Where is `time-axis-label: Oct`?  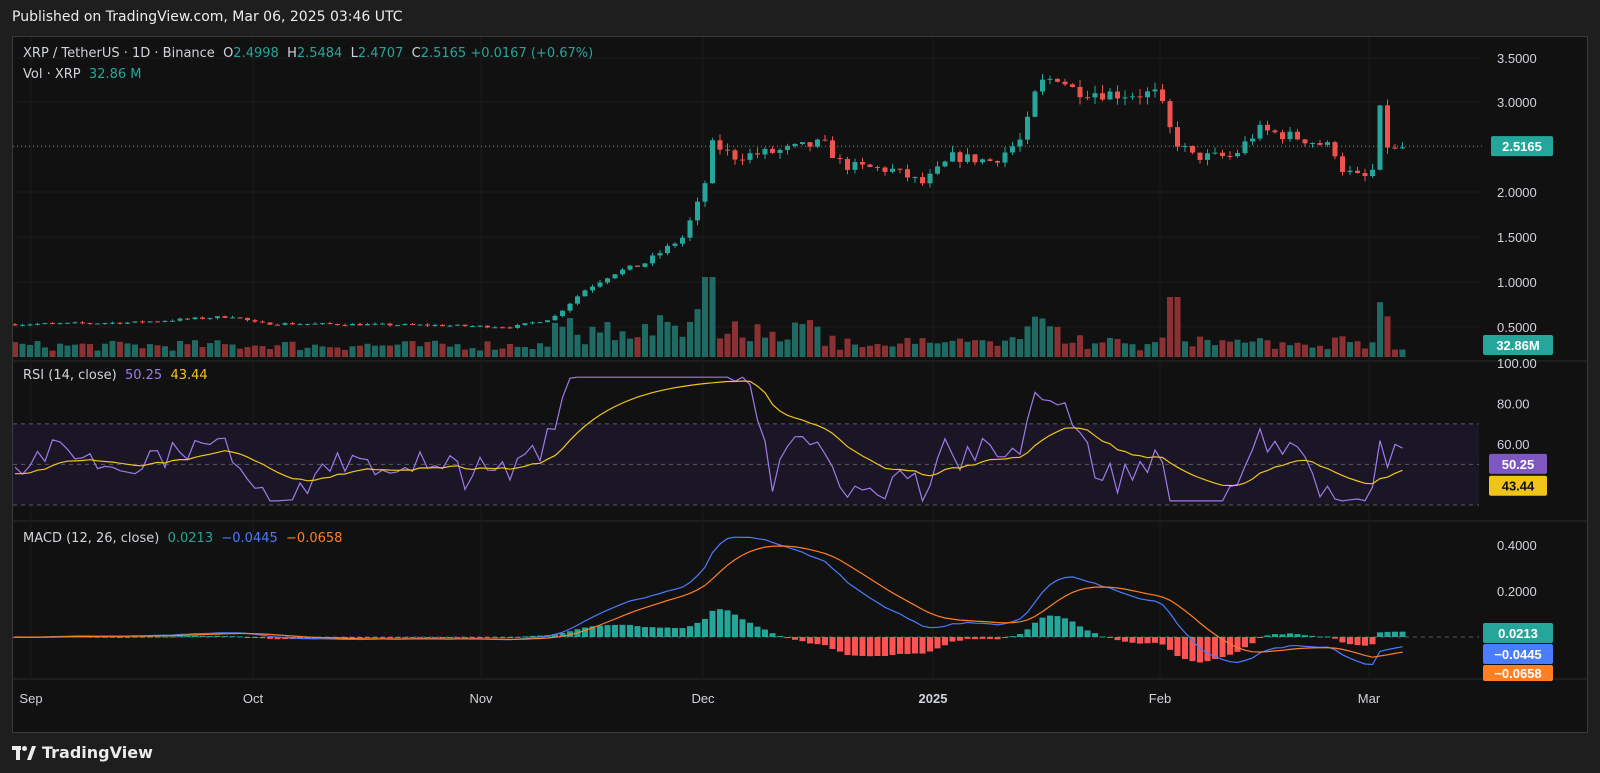 time-axis-label: Oct is located at coordinates (253, 698).